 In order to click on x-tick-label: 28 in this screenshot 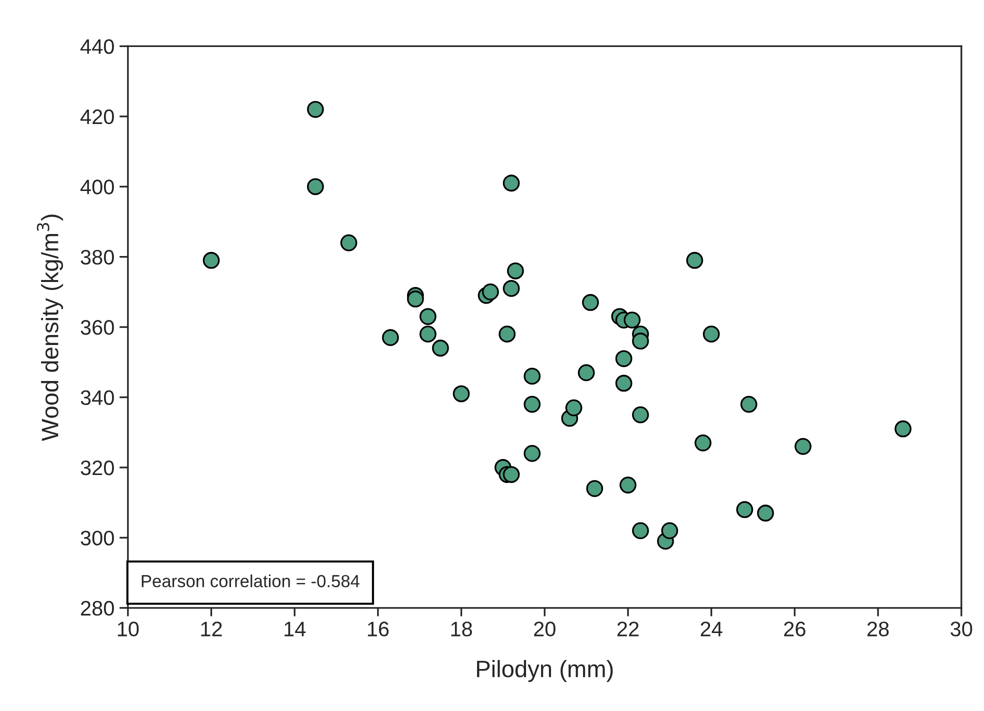, I will do `click(878, 629)`.